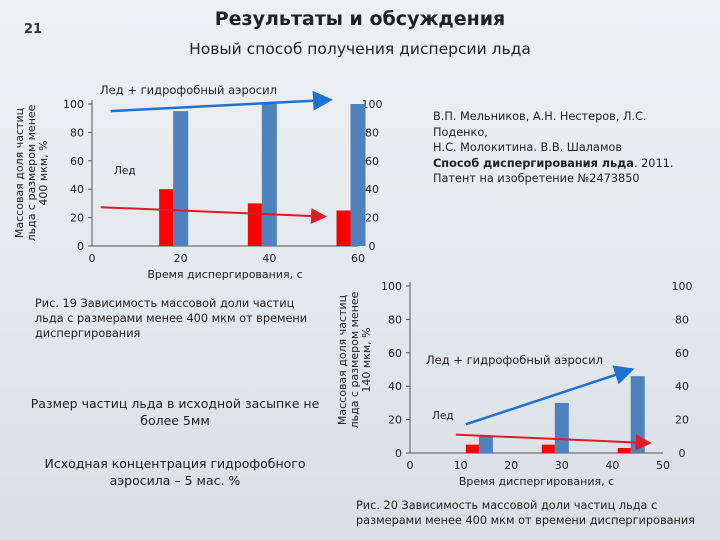 The image size is (720, 540). What do you see at coordinates (682, 386) in the screenshot?
I see `chart-20-y-tick-label-right: 40` at bounding box center [682, 386].